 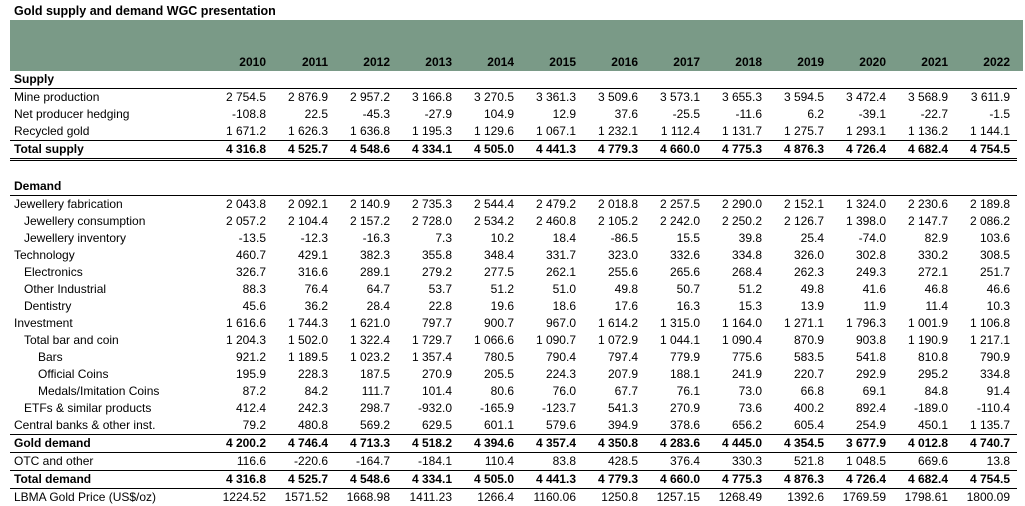 I want to click on value-cell-2011: 84.2, so click(x=304, y=391).